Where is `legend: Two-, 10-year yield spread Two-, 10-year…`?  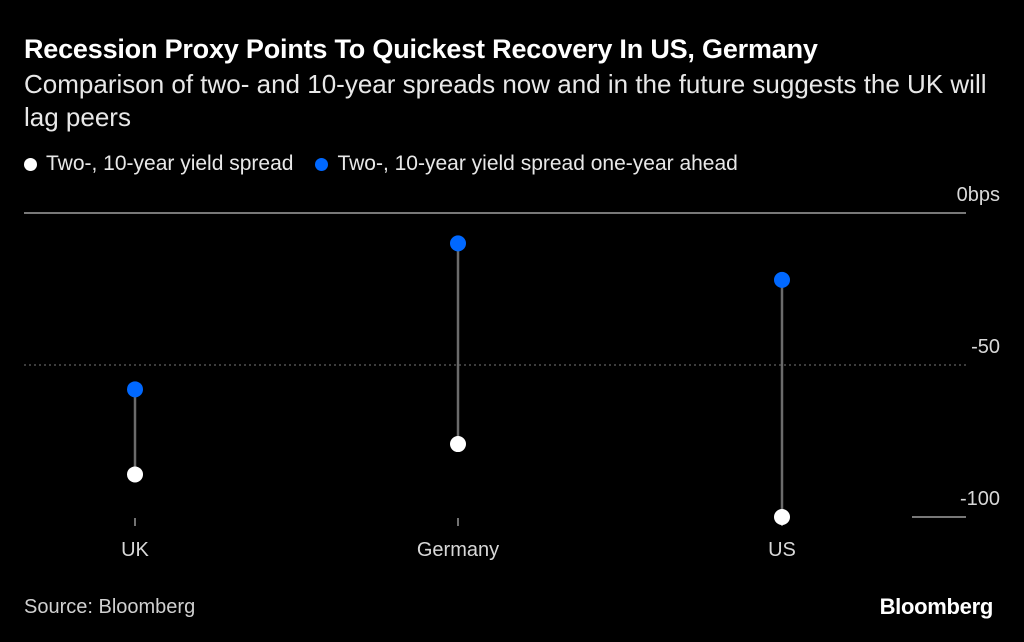 legend: Two-, 10-year yield spread Two-, 10-year… is located at coordinates (392, 164).